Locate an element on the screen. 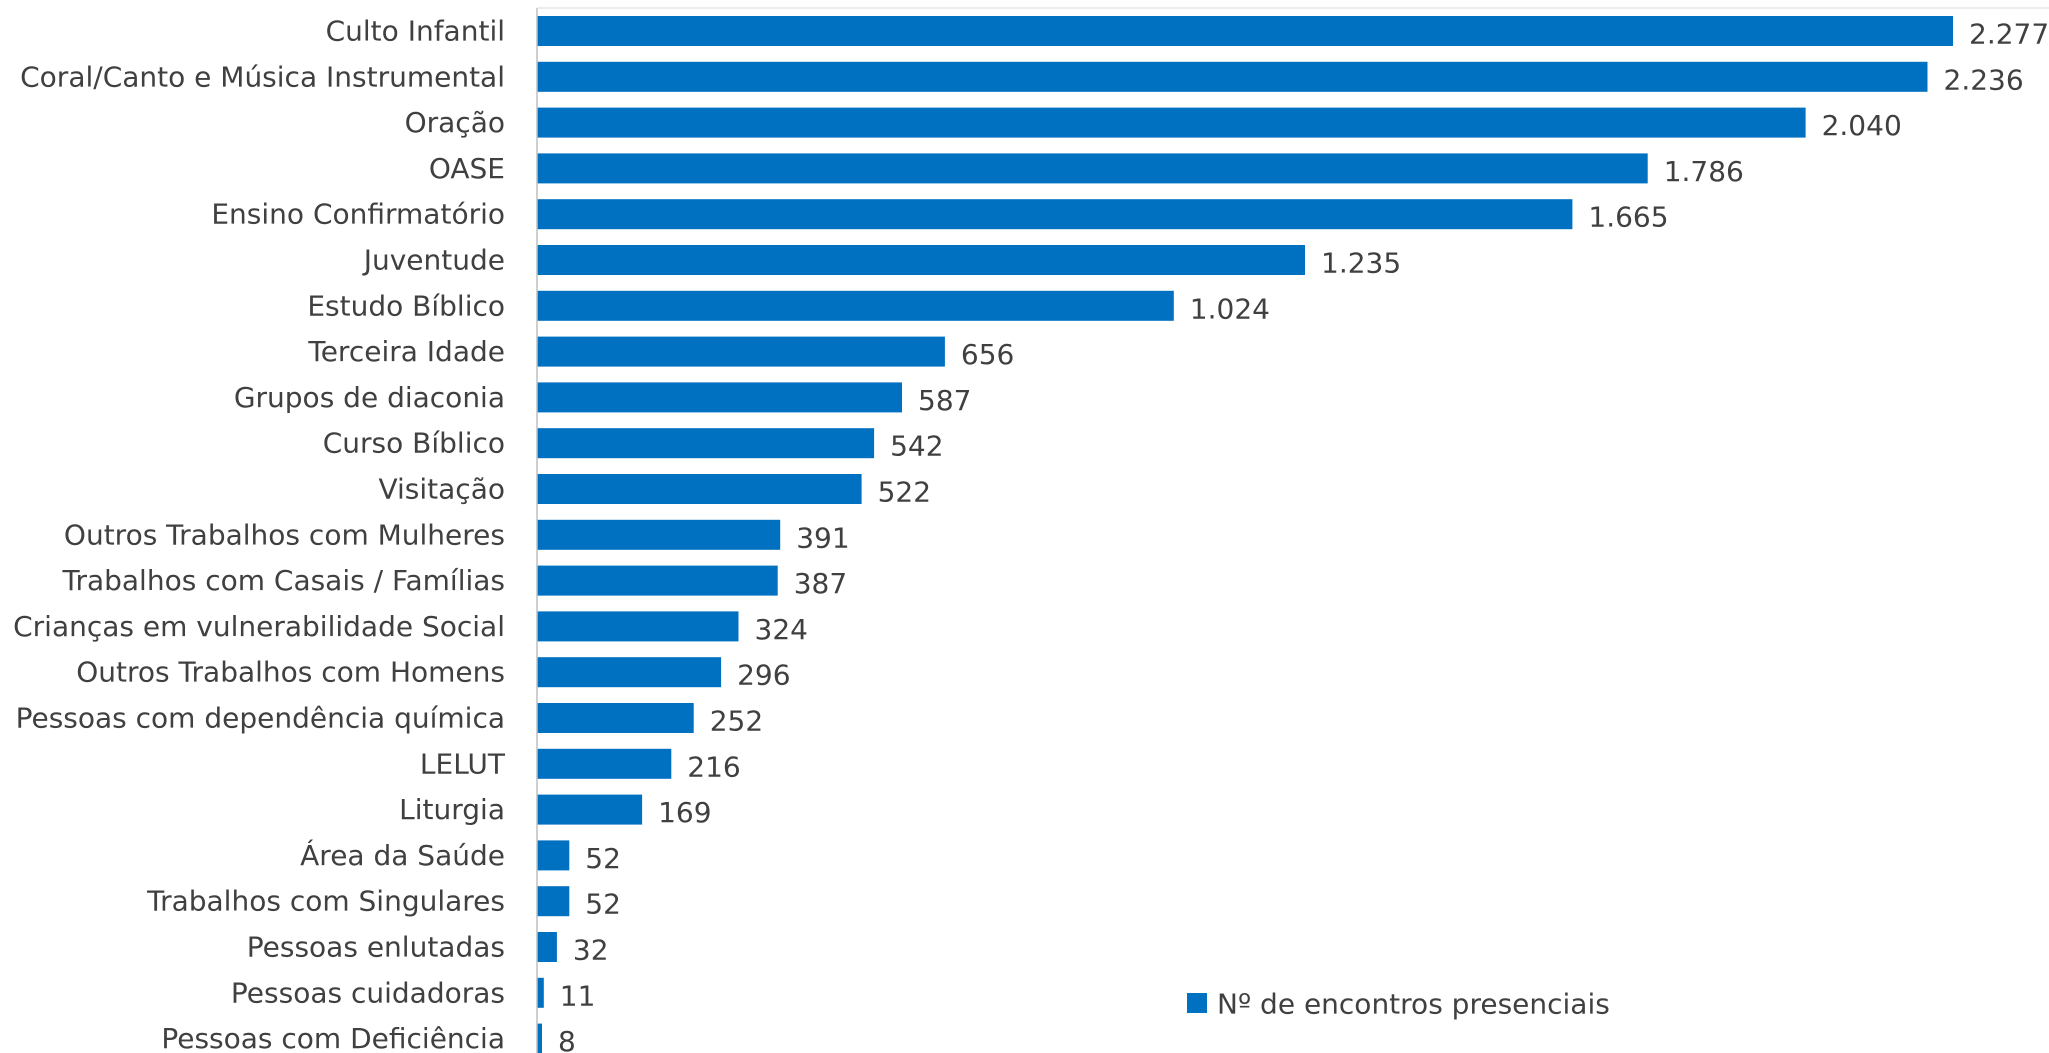 The height and width of the screenshot is (1053, 2049). value-label: 522 is located at coordinates (904, 492).